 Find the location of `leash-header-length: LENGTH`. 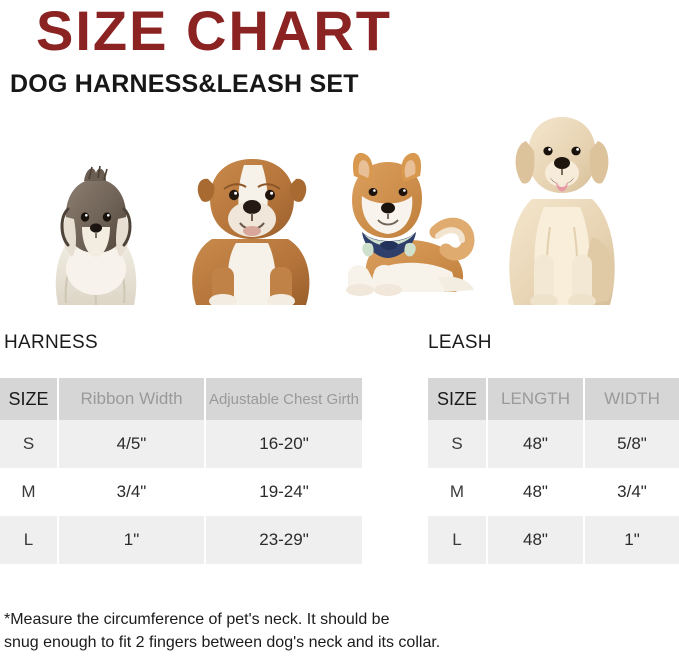

leash-header-length: LENGTH is located at coordinates (536, 399).